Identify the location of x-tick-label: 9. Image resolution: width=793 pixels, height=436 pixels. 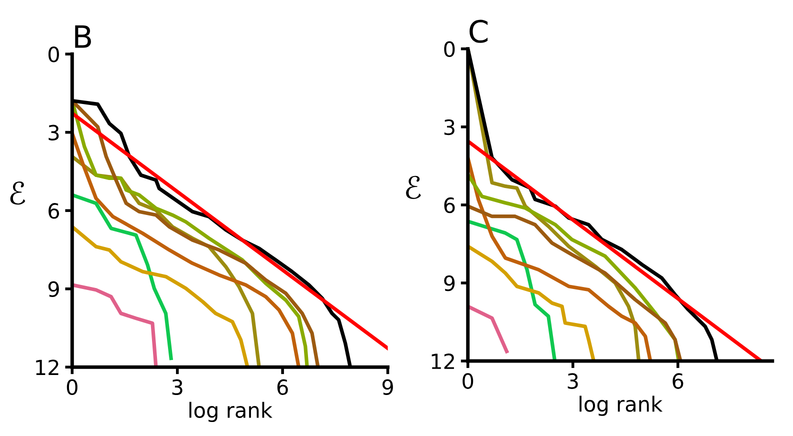
(387, 387).